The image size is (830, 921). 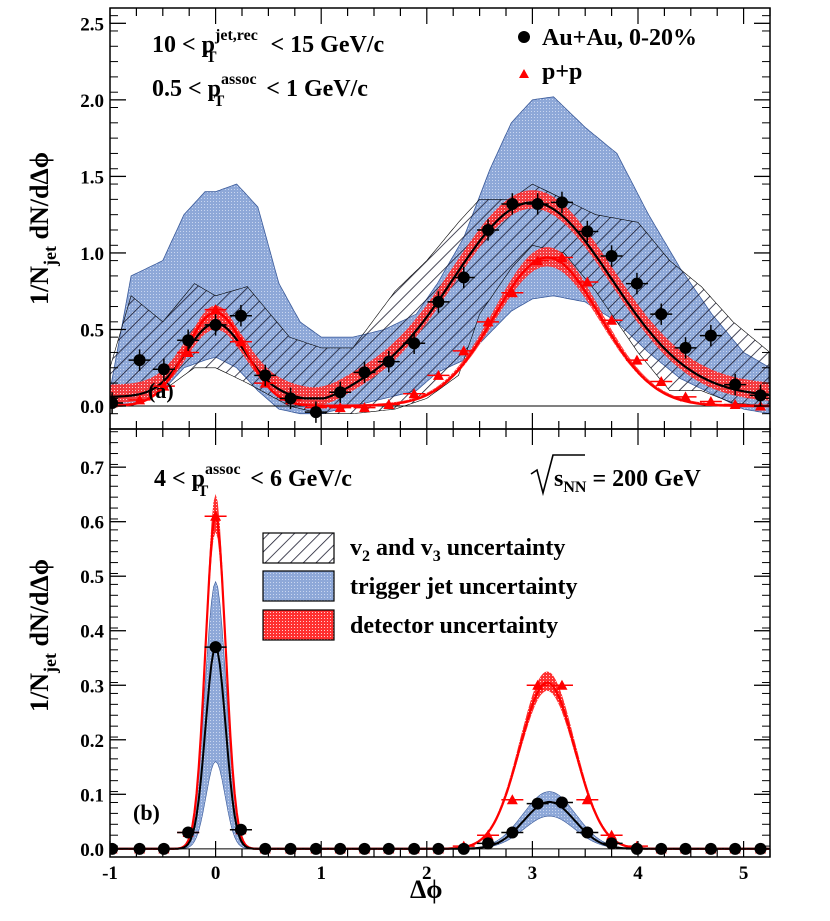 I want to click on legend-trigger-jet-label: trigger jet uncertainty, so click(x=463, y=587).